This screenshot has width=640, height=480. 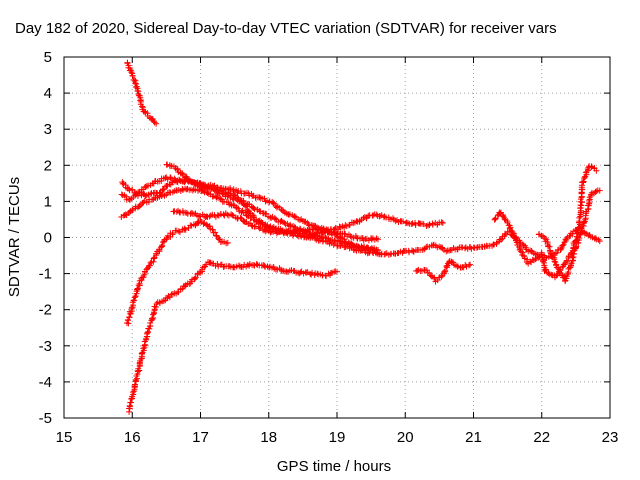 I want to click on series-track-e, so click(x=249, y=221).